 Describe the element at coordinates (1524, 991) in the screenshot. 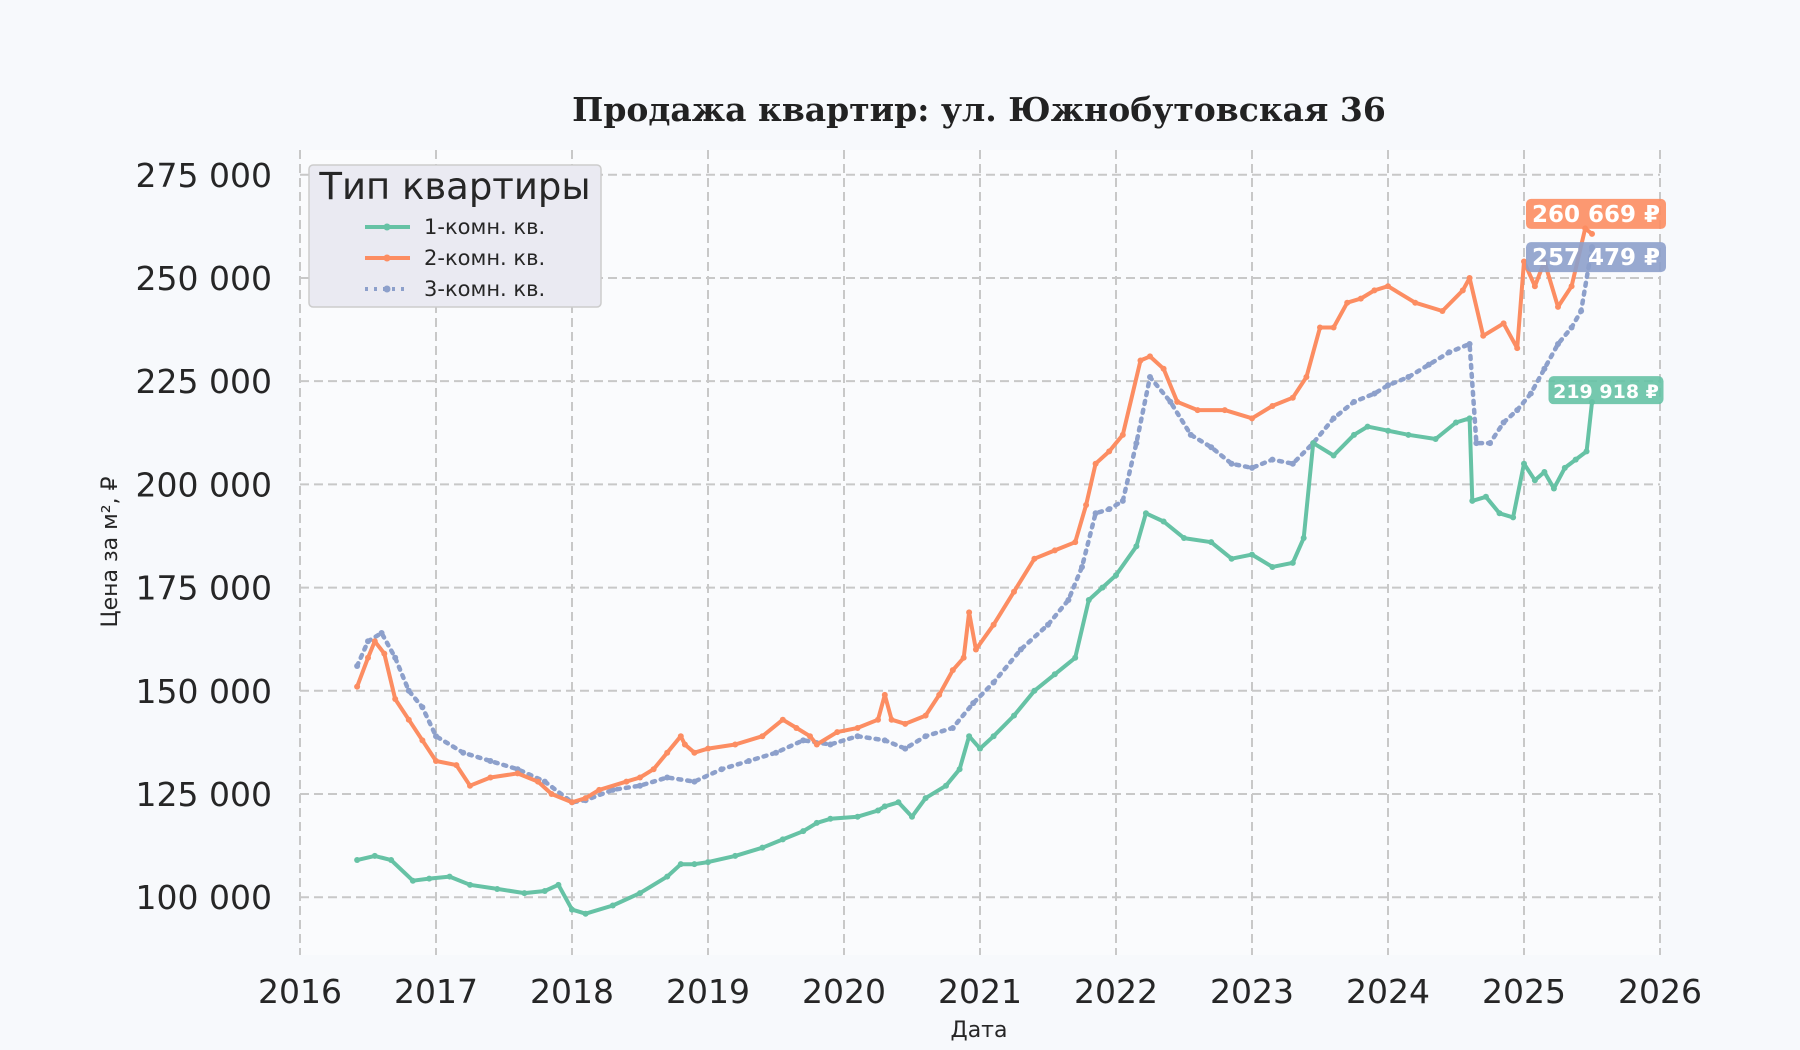

I see `x-tick-label: 2025` at that location.